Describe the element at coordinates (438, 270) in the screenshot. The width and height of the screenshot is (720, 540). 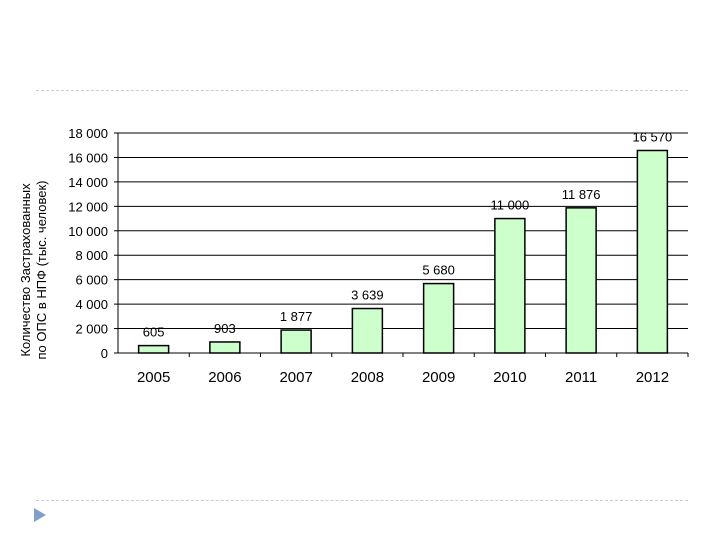
I see `data-label: 5 680` at that location.